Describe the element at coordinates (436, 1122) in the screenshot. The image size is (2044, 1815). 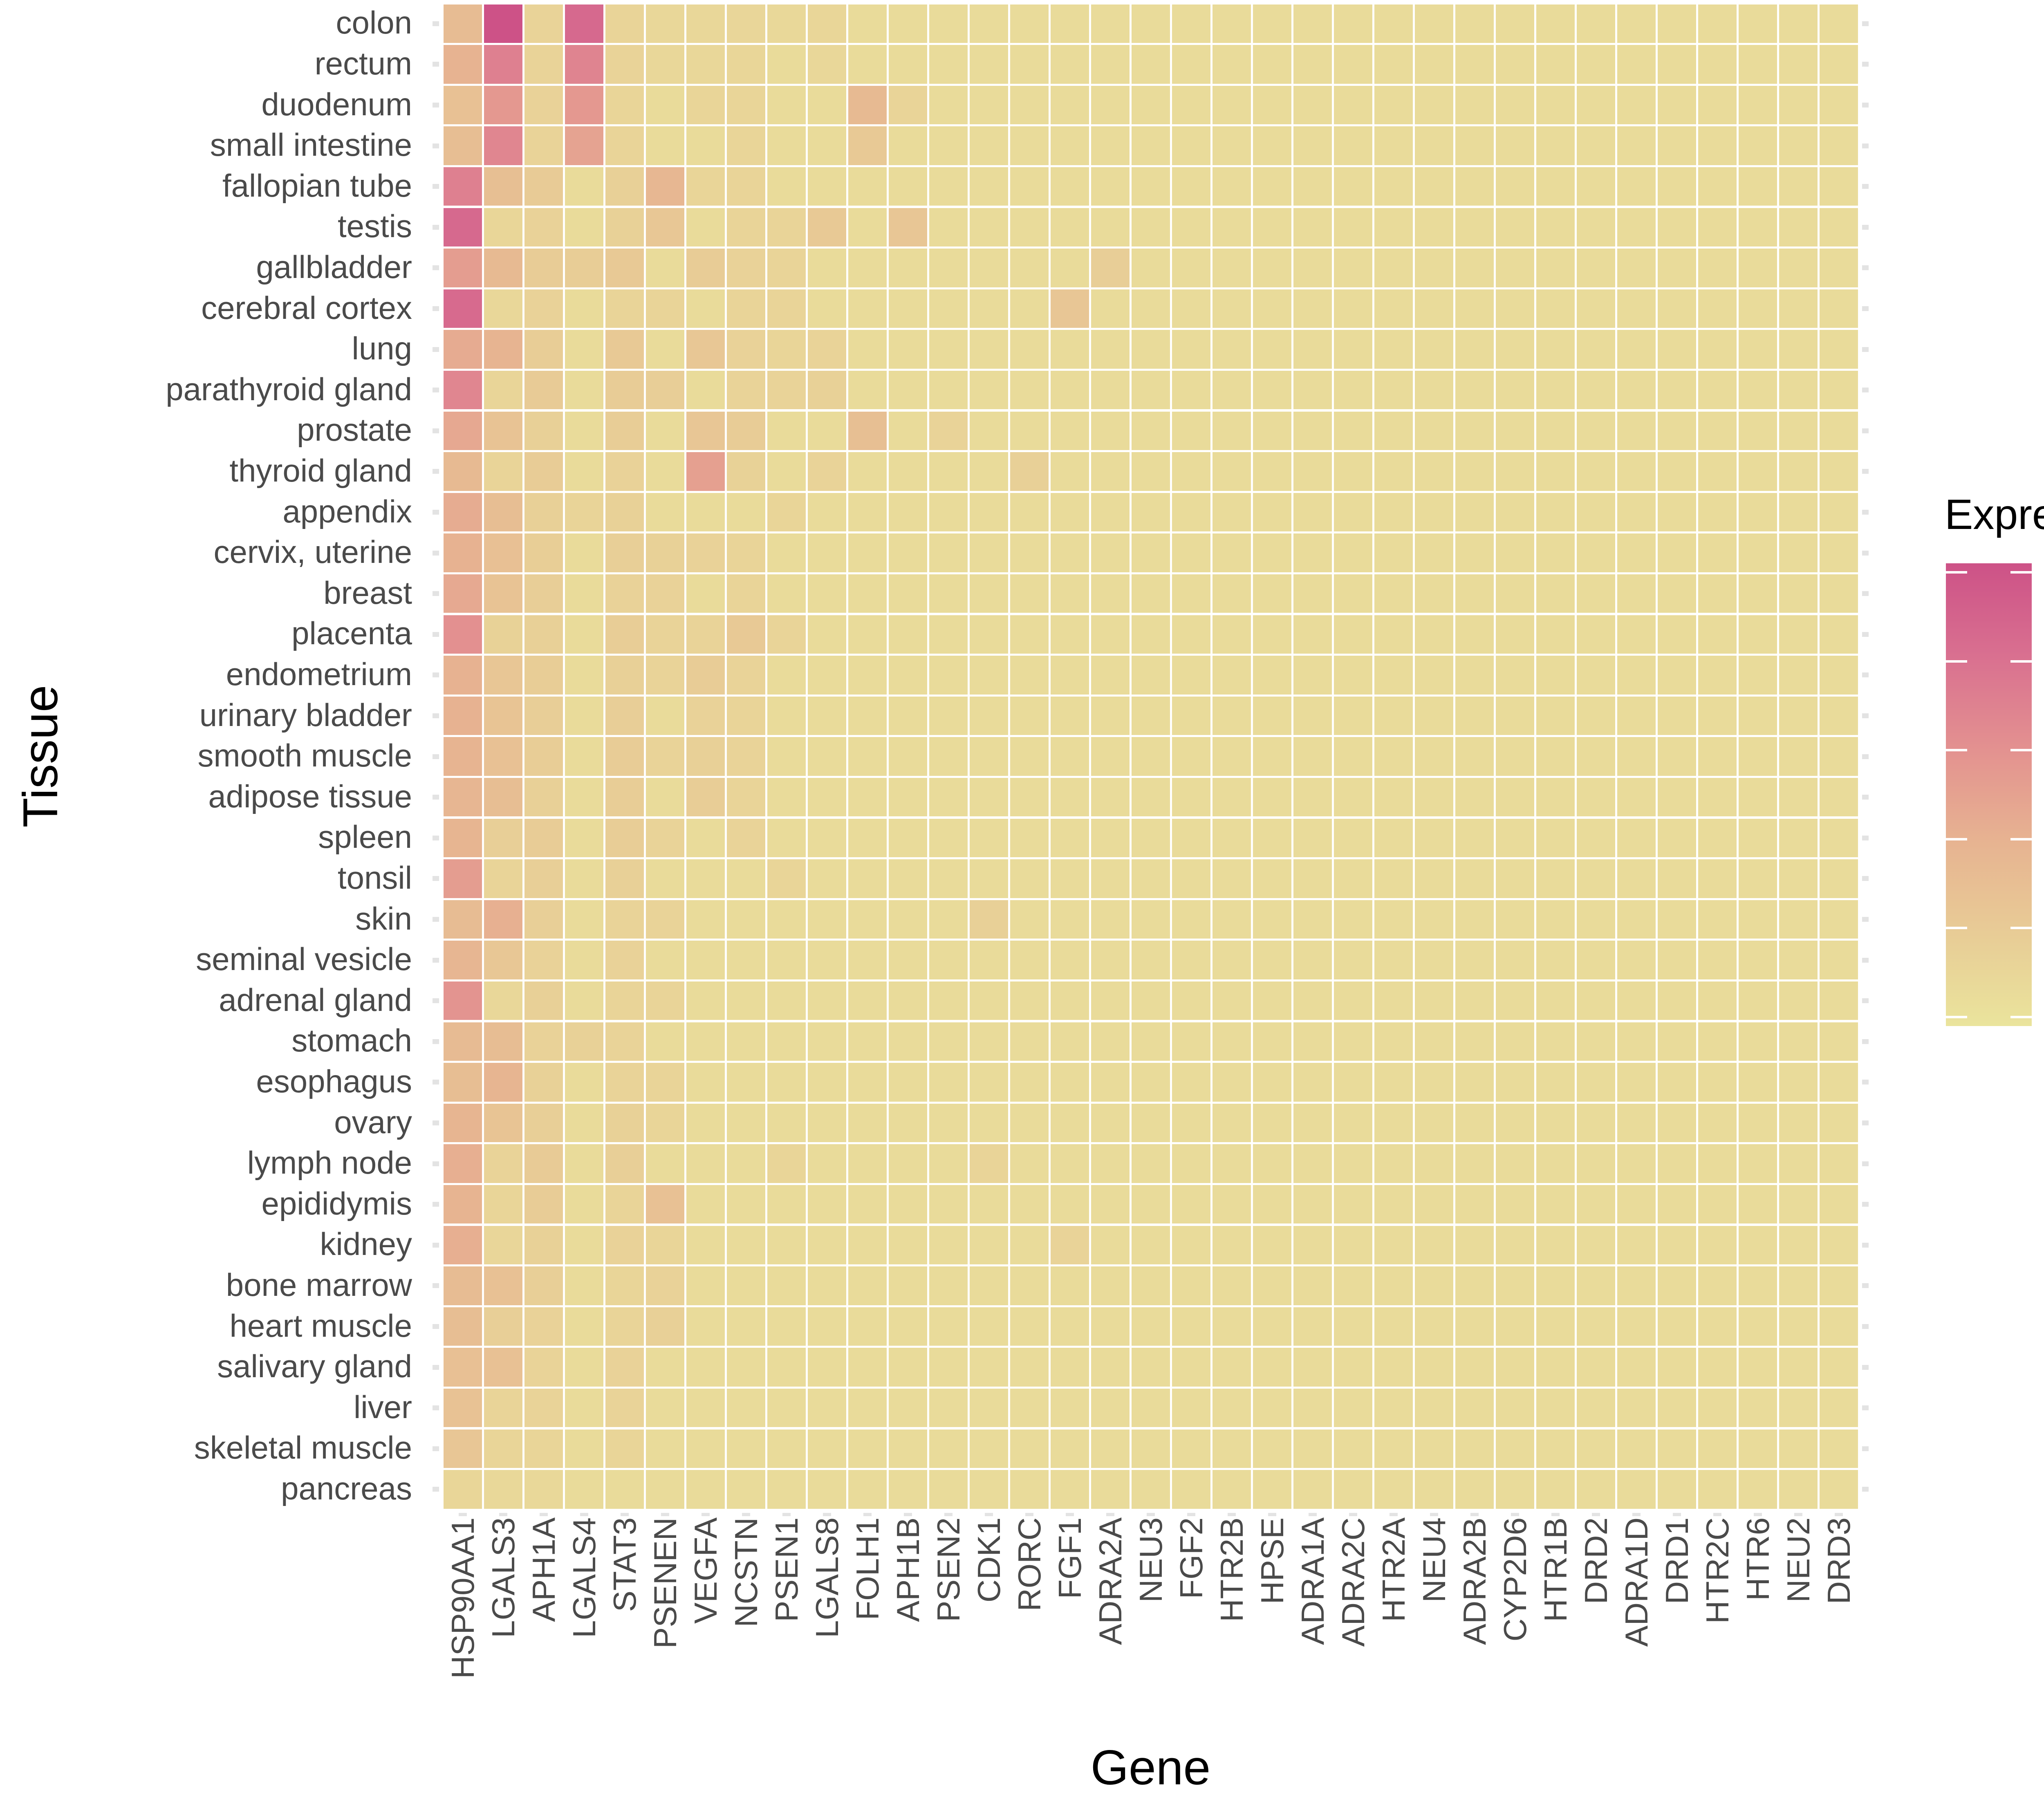
I see `y-axis-tick-left` at that location.